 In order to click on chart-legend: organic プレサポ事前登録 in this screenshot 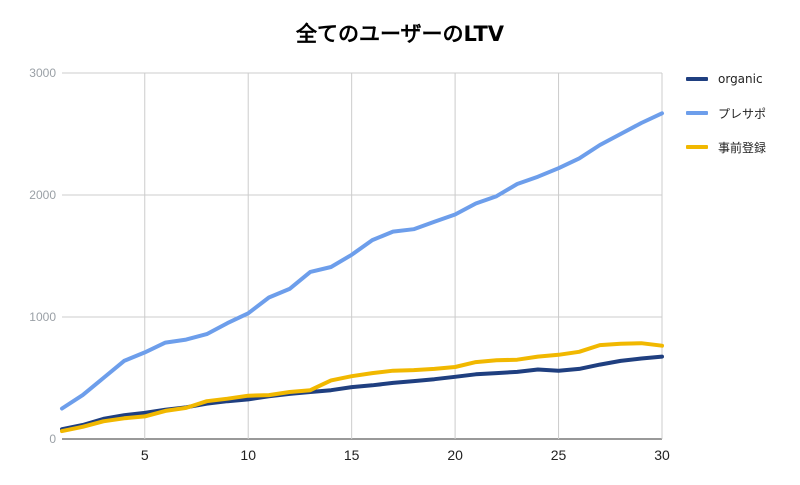, I will do `click(726, 113)`.